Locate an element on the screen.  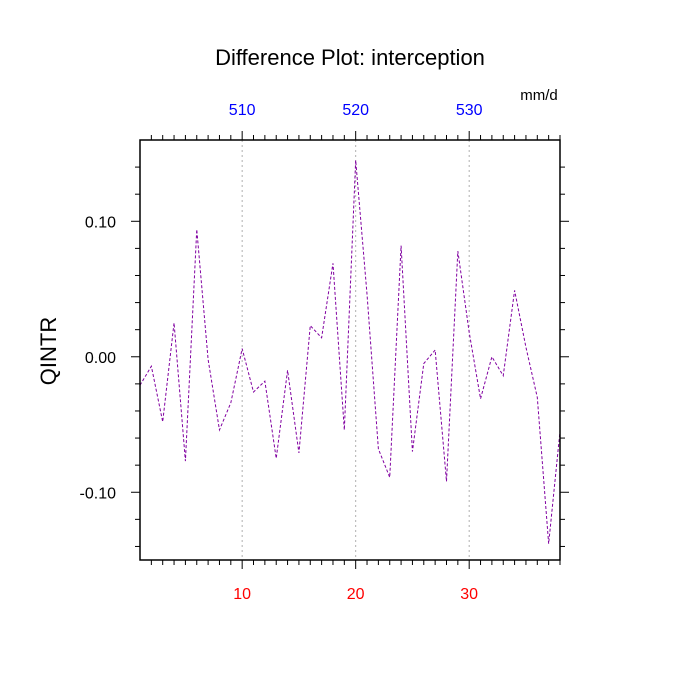
units-label: mm/d is located at coordinates (539, 95).